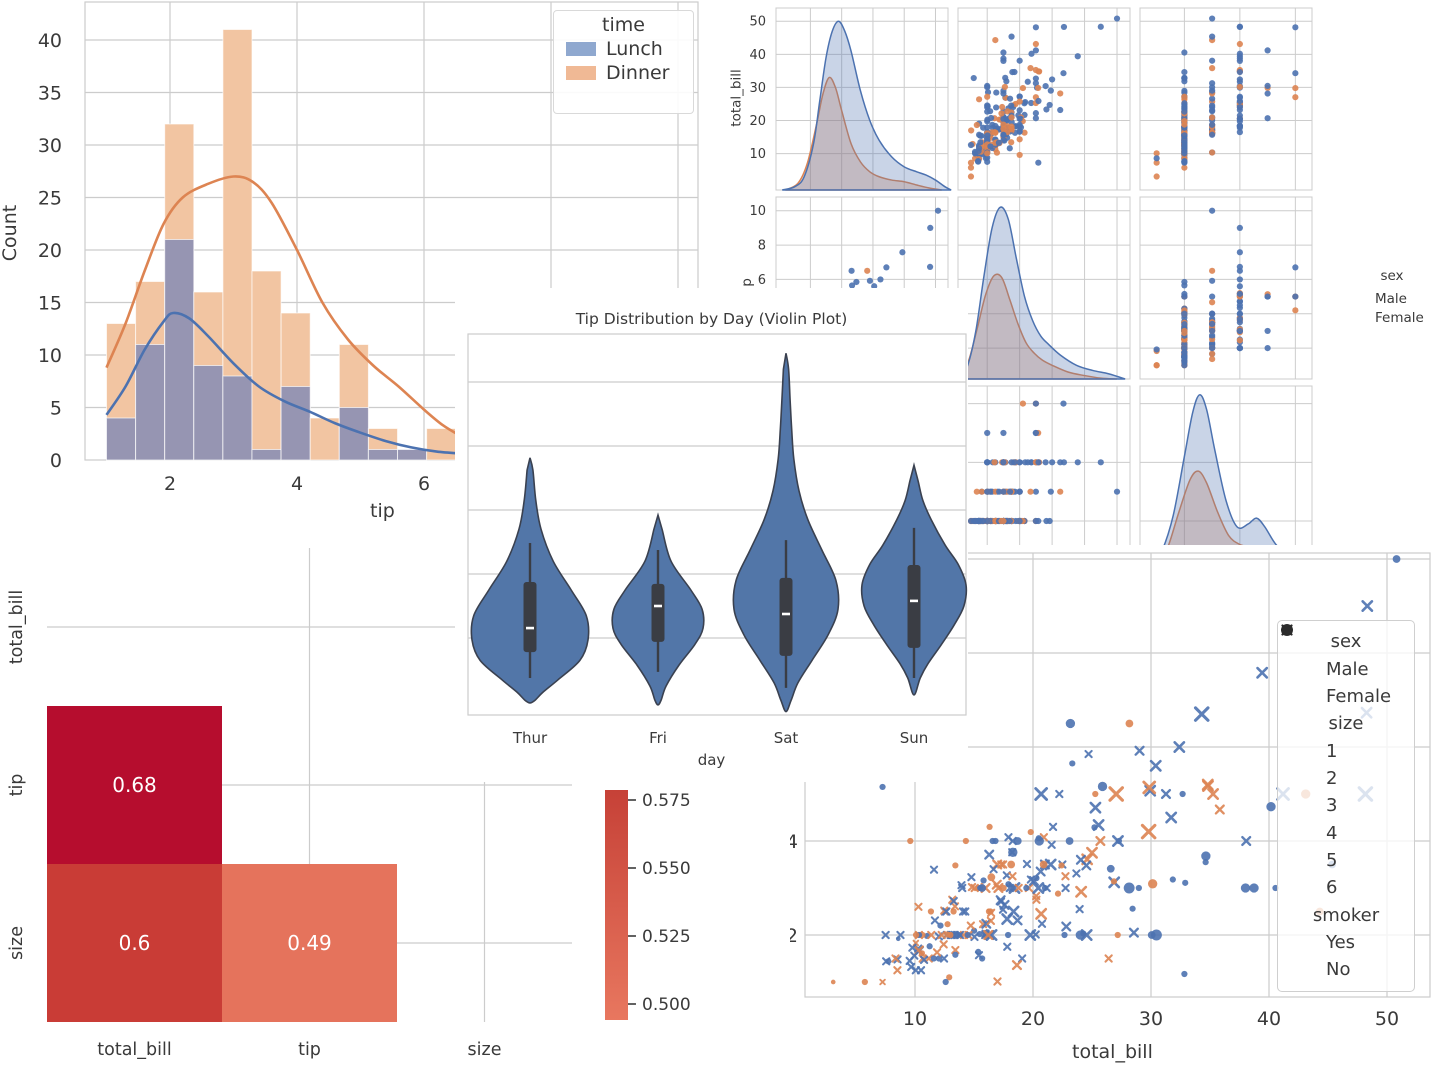  Describe the element at coordinates (786, 533) in the screenshot. I see `violin-shape` at that location.